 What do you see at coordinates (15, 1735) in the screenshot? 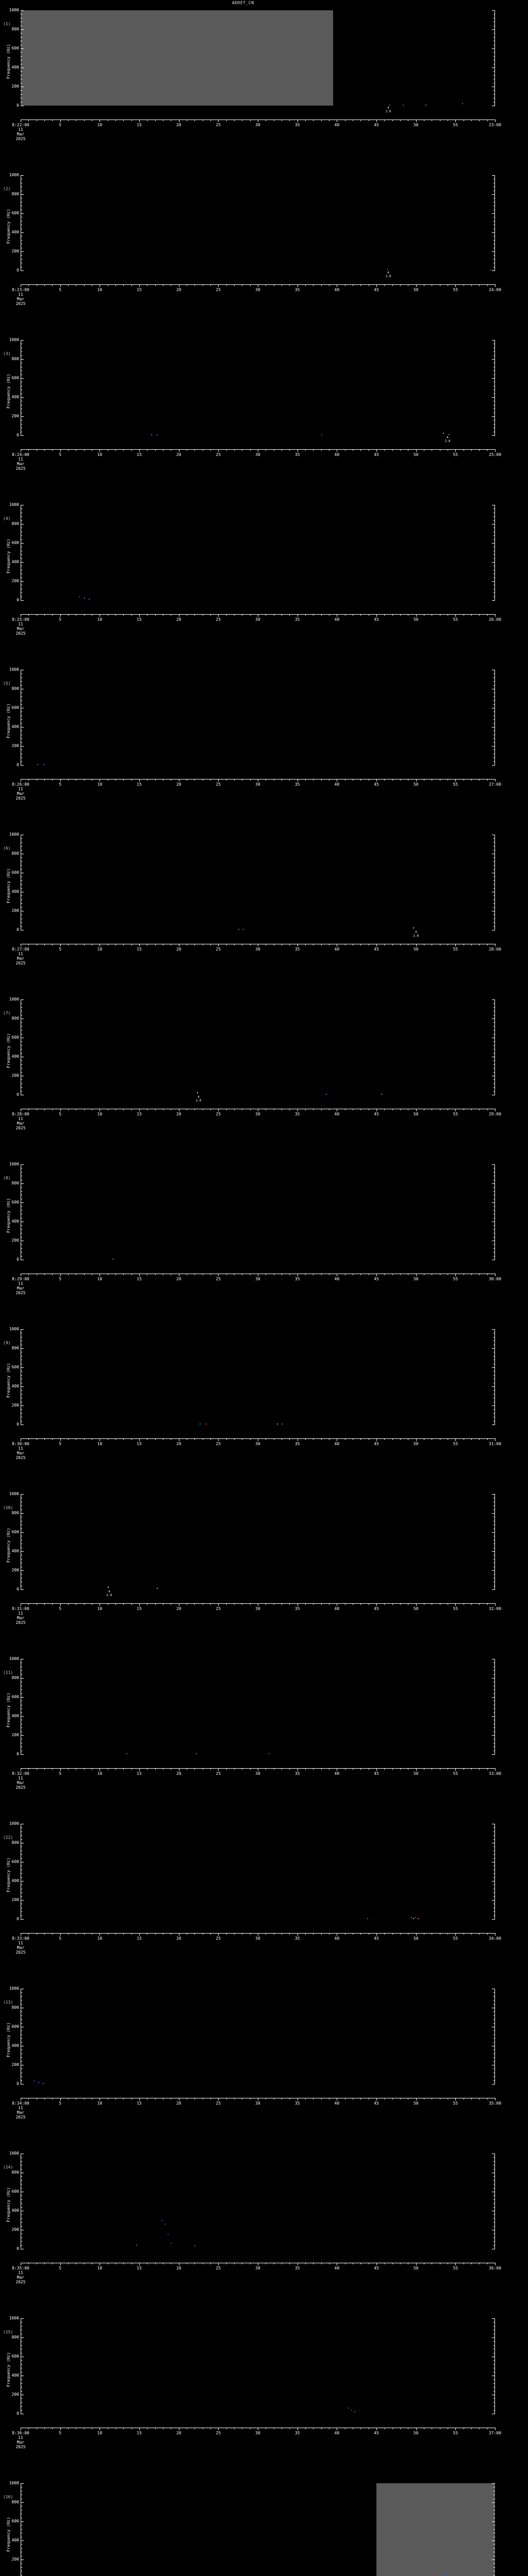
I see `y-tick-label: 200` at bounding box center [15, 1735].